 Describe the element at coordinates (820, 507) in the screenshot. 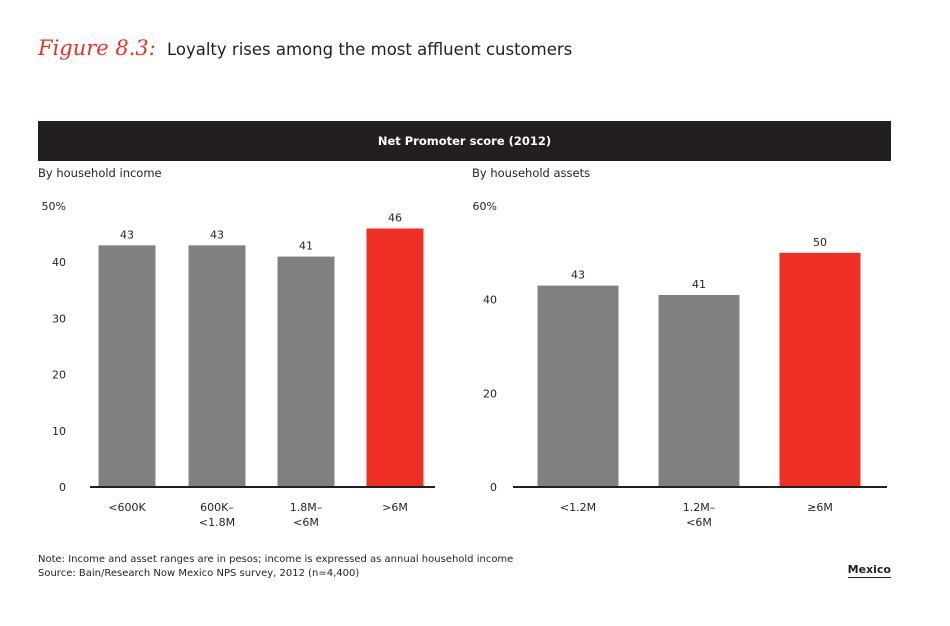

I see `assets-category-label: ≥6M` at that location.